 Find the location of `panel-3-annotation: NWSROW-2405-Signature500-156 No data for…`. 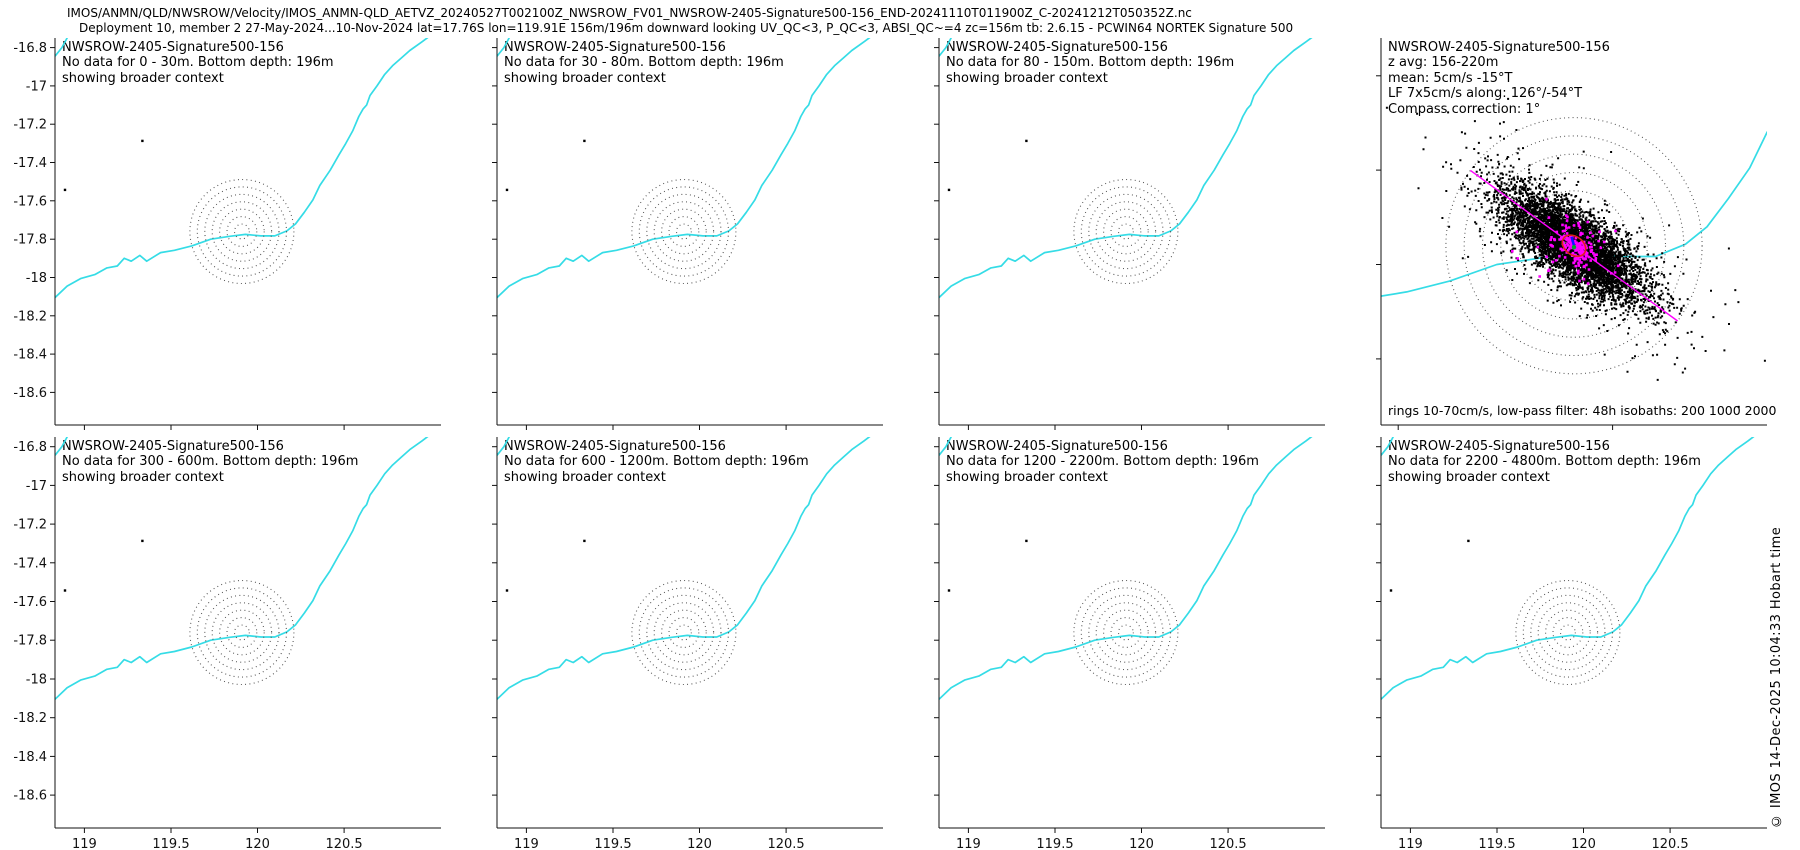

panel-3-annotation: NWSROW-2405-Signature500-156 No data for… is located at coordinates (1090, 63).